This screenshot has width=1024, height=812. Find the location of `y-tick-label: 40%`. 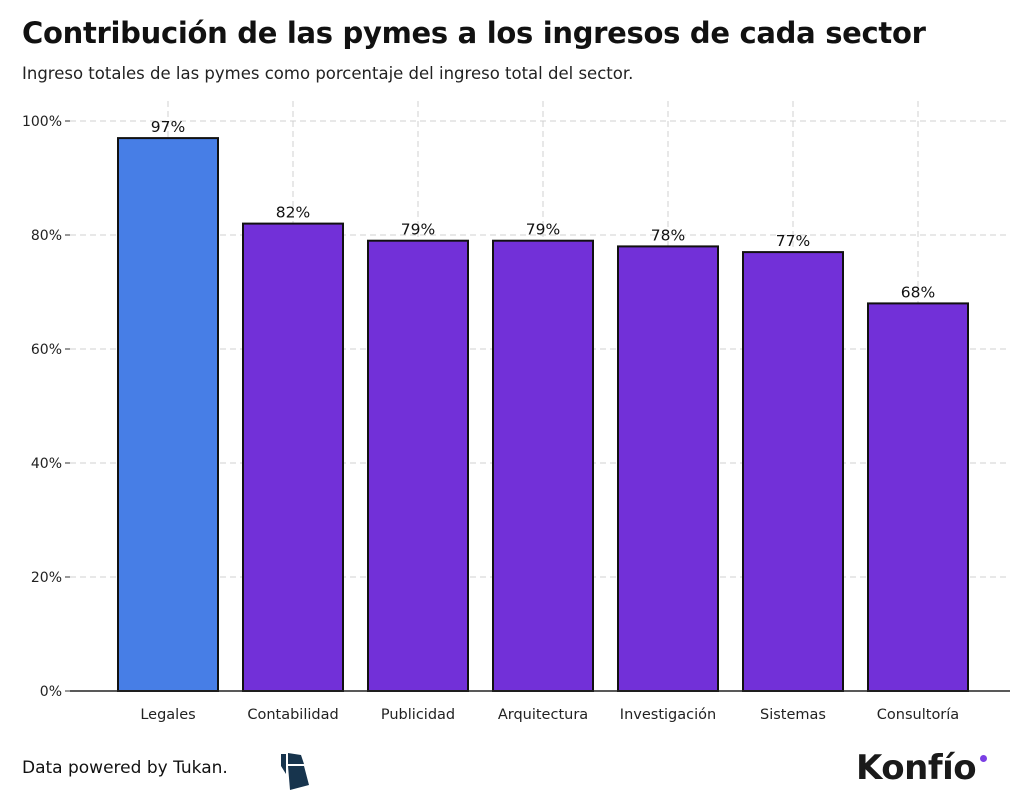

y-tick-label: 40% is located at coordinates (46, 464).